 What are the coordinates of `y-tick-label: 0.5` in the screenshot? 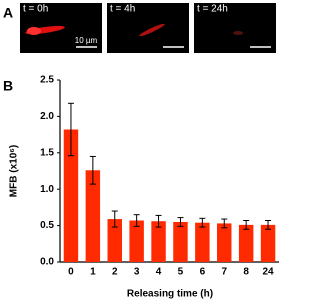 It's located at (47, 225).